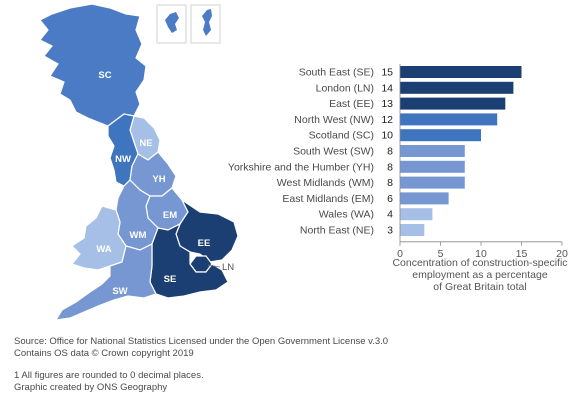 This screenshot has height=400, width=574. I want to click on bar-london-ln, so click(457, 87).